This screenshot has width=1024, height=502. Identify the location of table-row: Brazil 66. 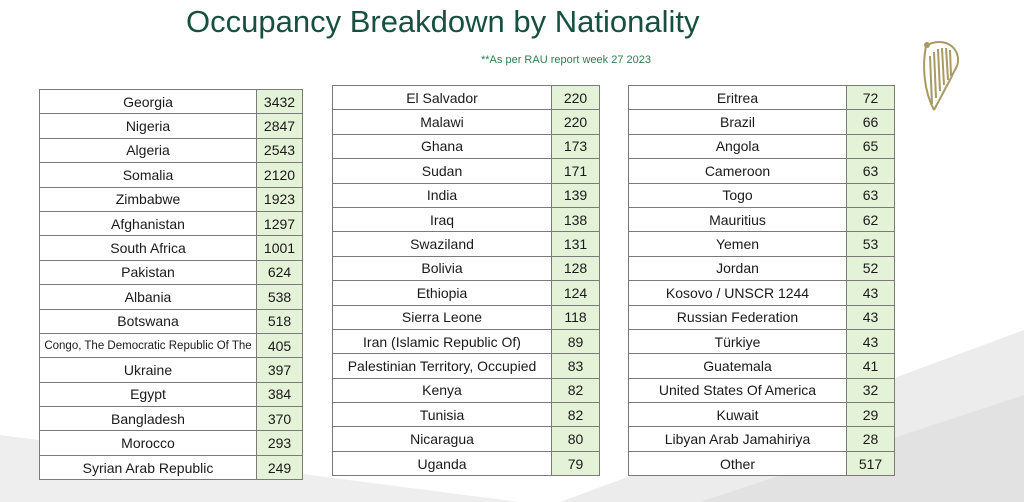
(761, 122).